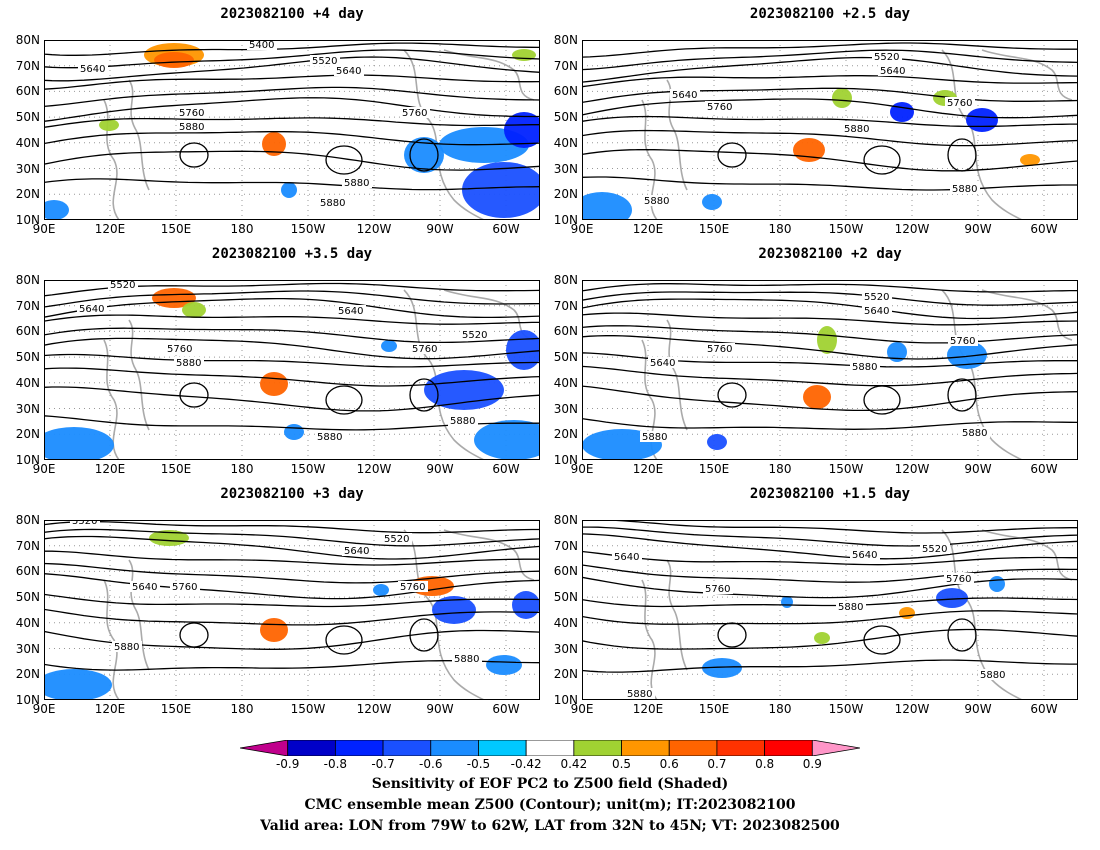 The height and width of the screenshot is (850, 1100). Describe the element at coordinates (565, 408) in the screenshot. I see `lat-tick-label: 30N` at that location.